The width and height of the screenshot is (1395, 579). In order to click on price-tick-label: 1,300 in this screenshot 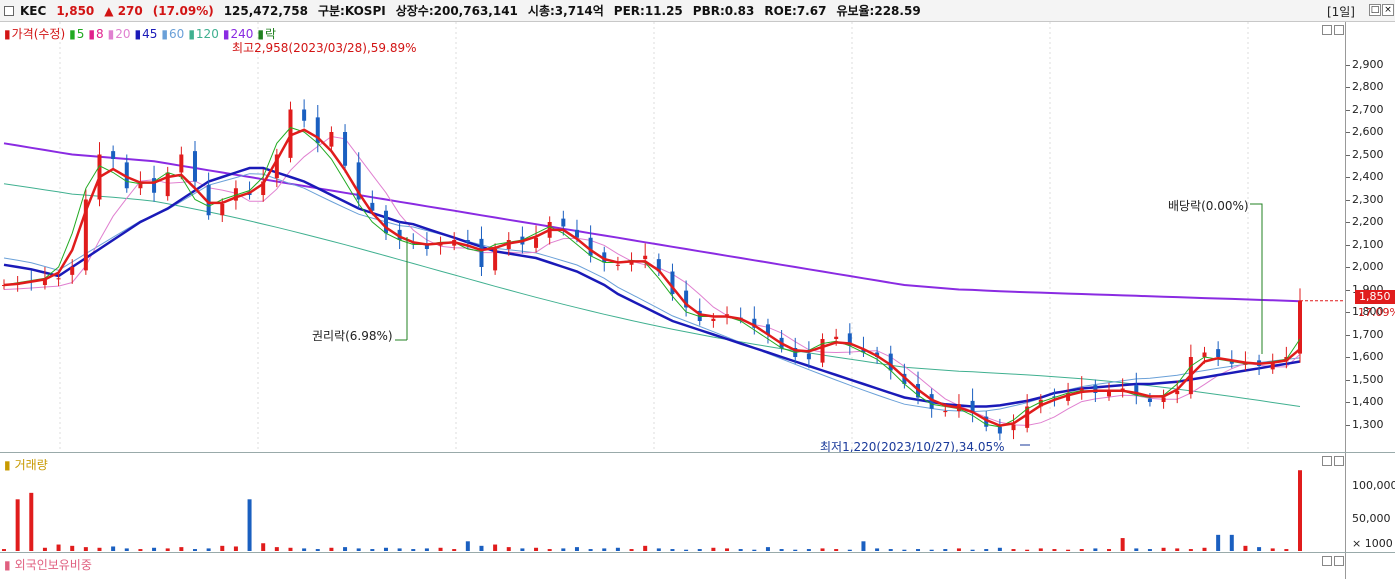, I will do `click(1368, 424)`.